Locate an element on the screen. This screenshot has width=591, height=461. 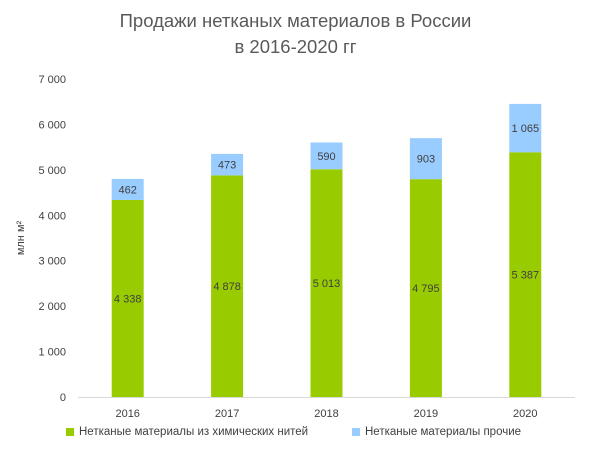
chart-title-line-1: Продажи нетканых материалов в России is located at coordinates (295, 20).